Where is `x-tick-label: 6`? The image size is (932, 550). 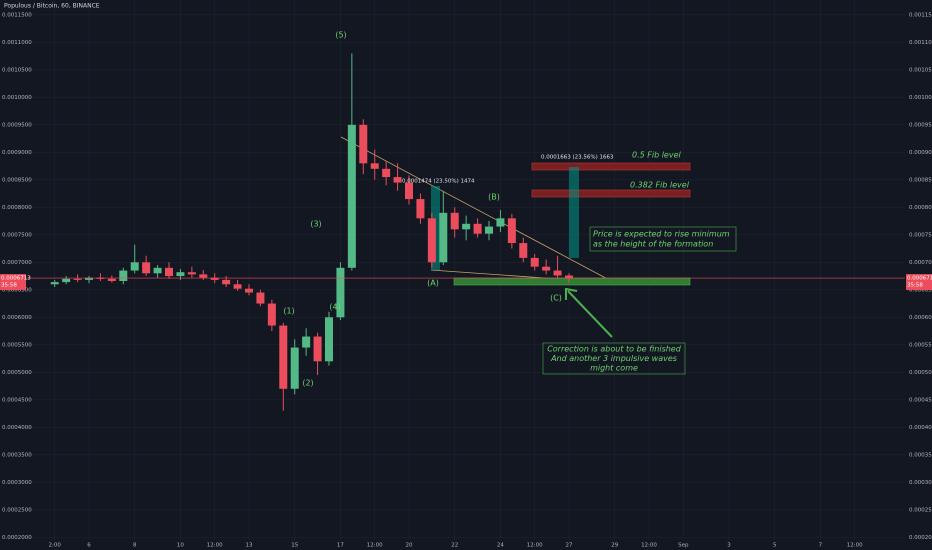 x-tick-label: 6 is located at coordinates (89, 546).